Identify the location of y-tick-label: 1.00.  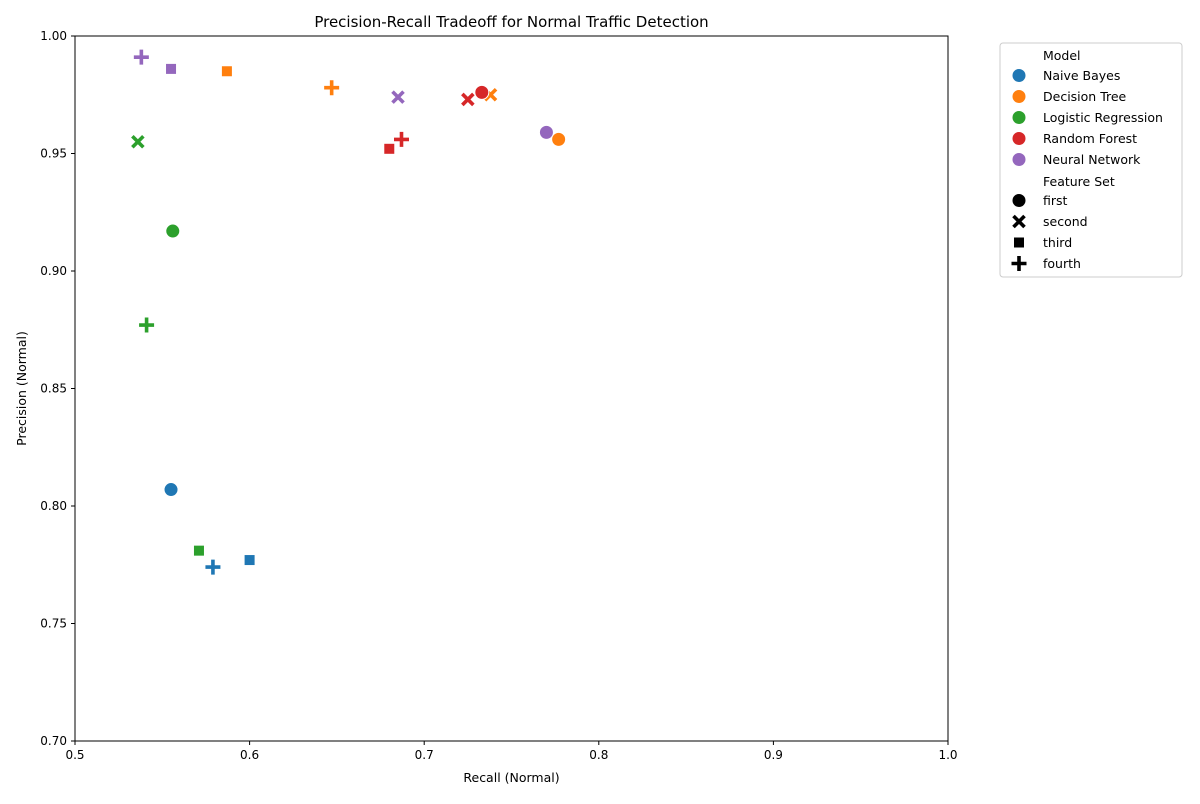
(53, 36).